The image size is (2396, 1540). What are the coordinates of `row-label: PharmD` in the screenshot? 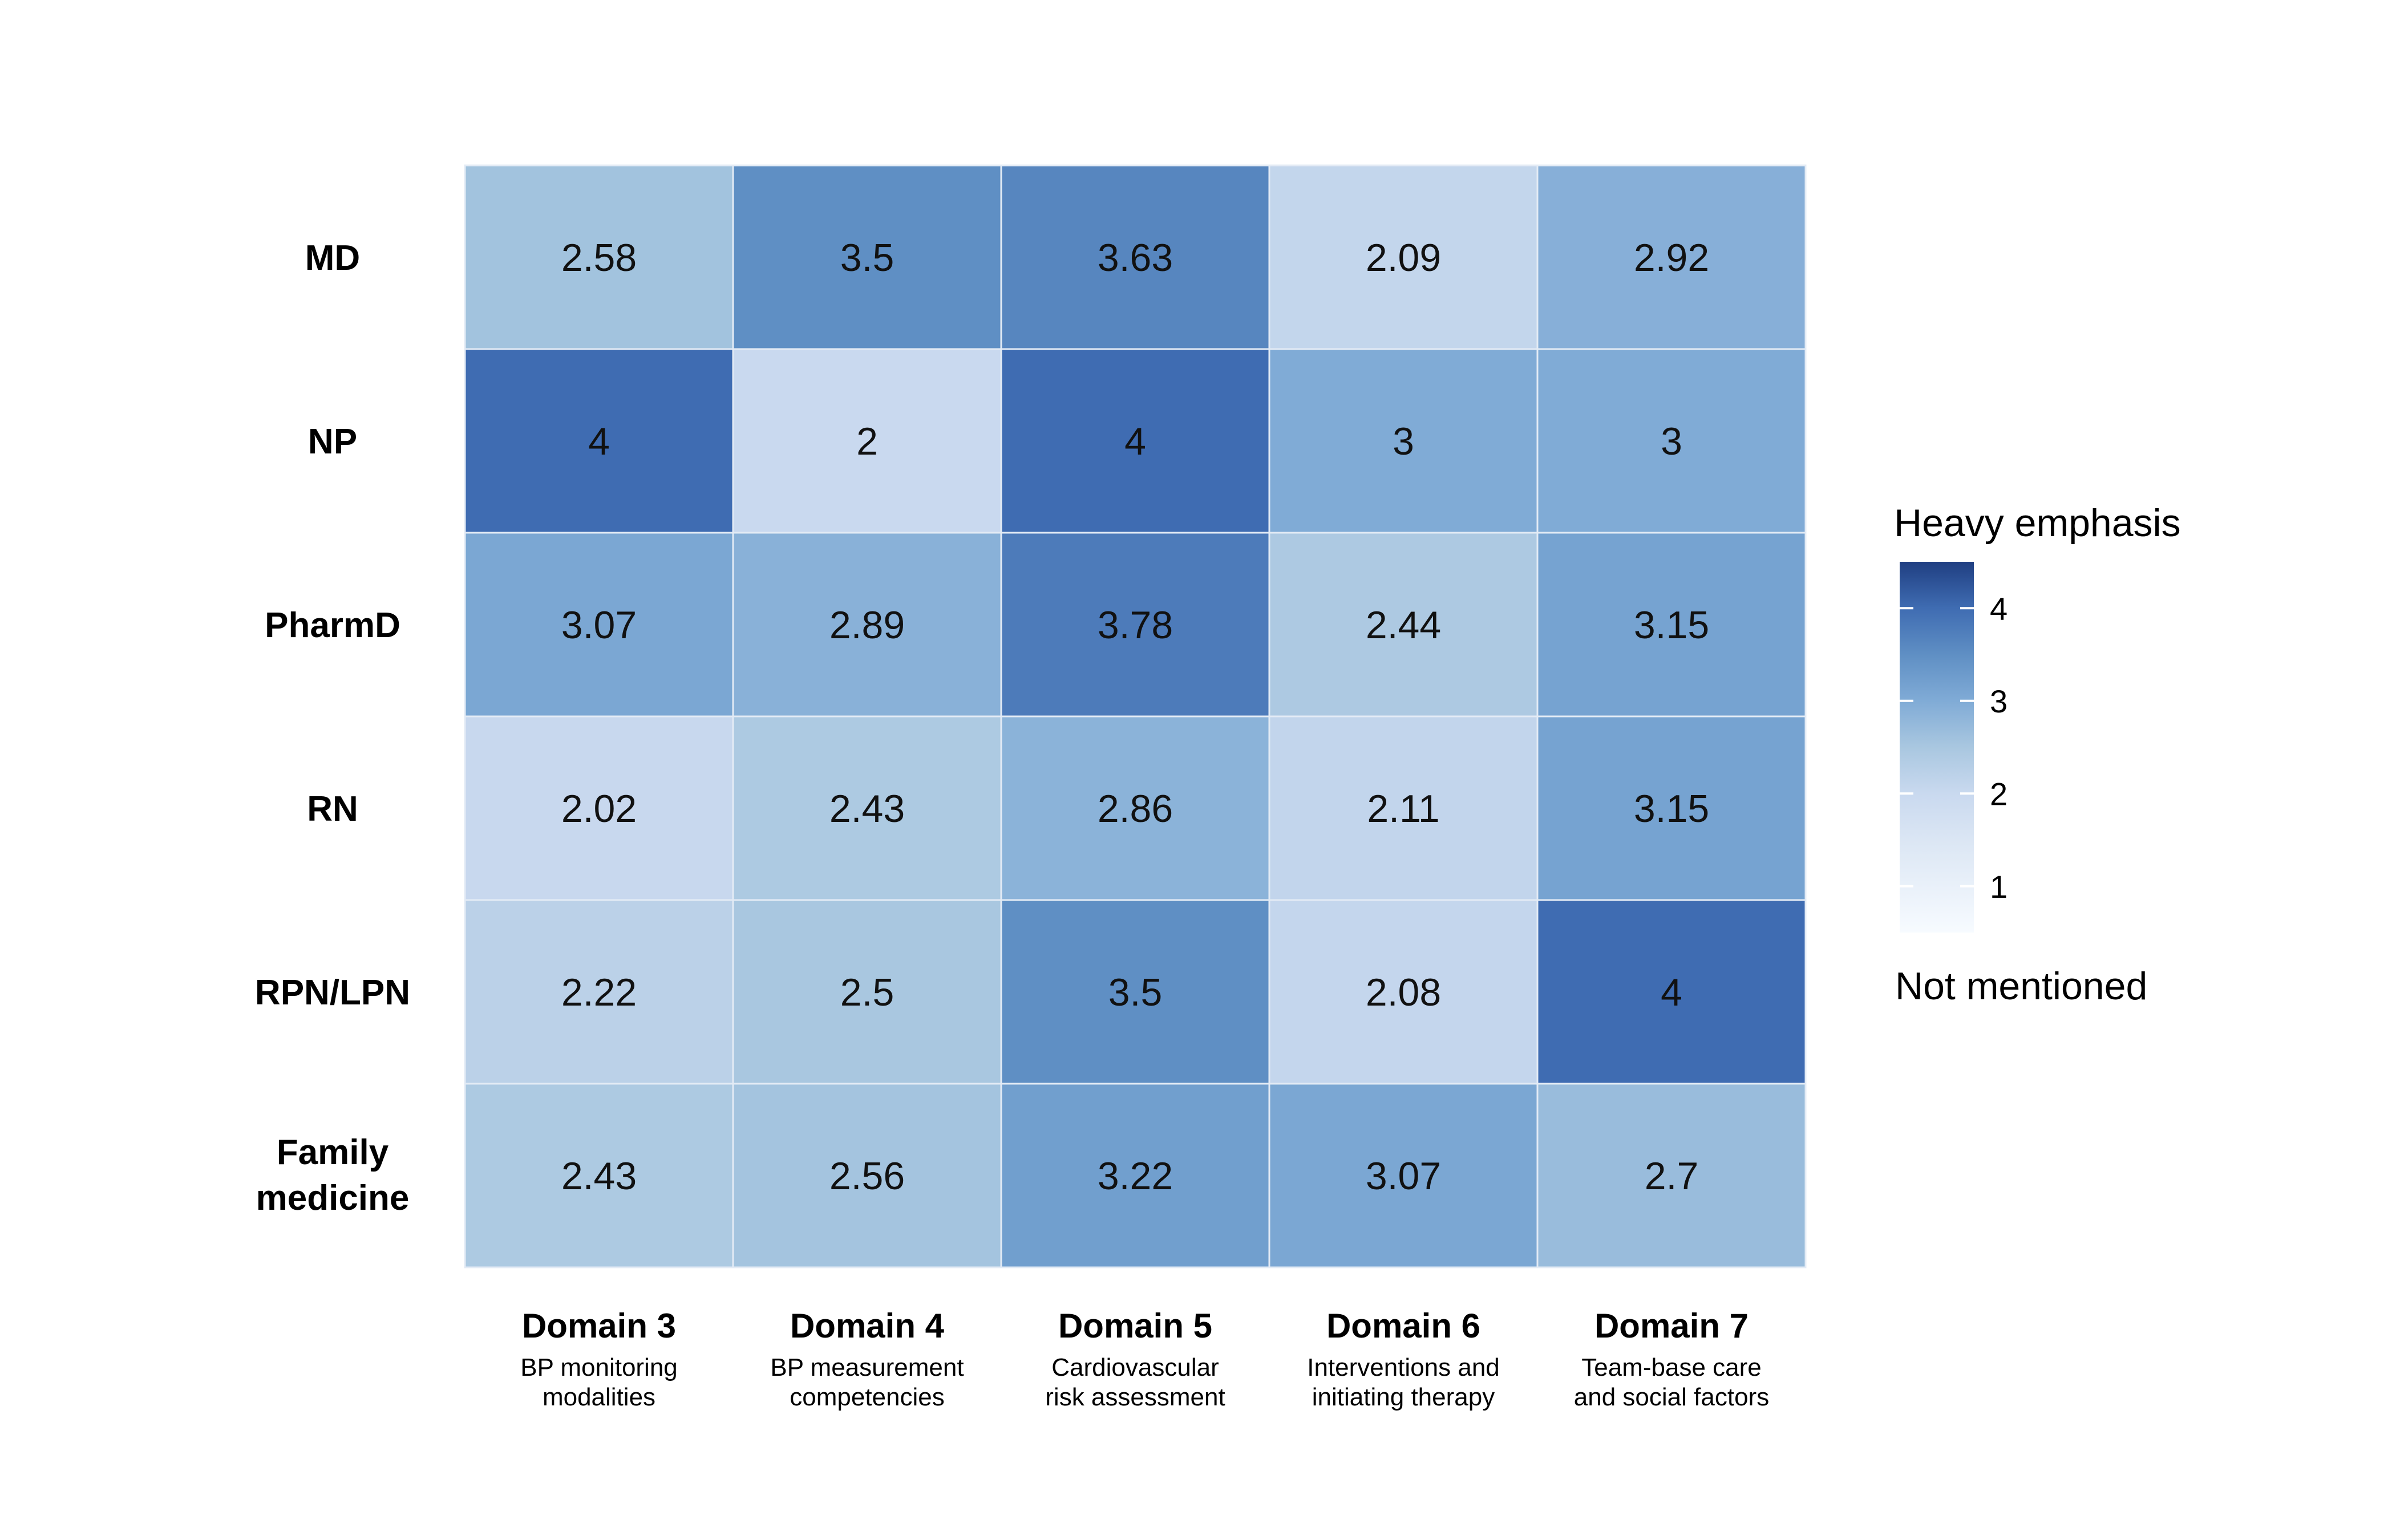 It's located at (332, 625).